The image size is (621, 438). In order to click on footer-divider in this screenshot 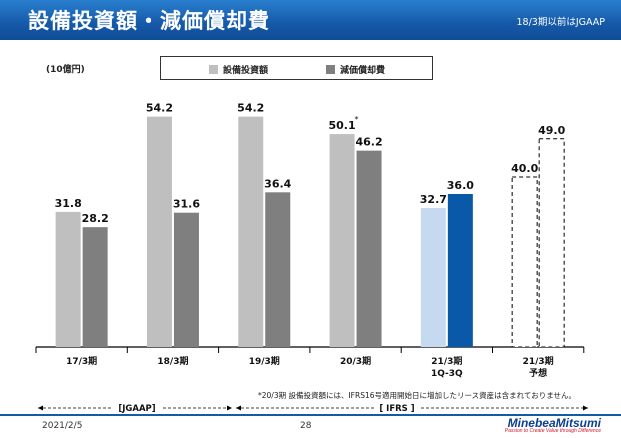, I will do `click(310, 415)`.